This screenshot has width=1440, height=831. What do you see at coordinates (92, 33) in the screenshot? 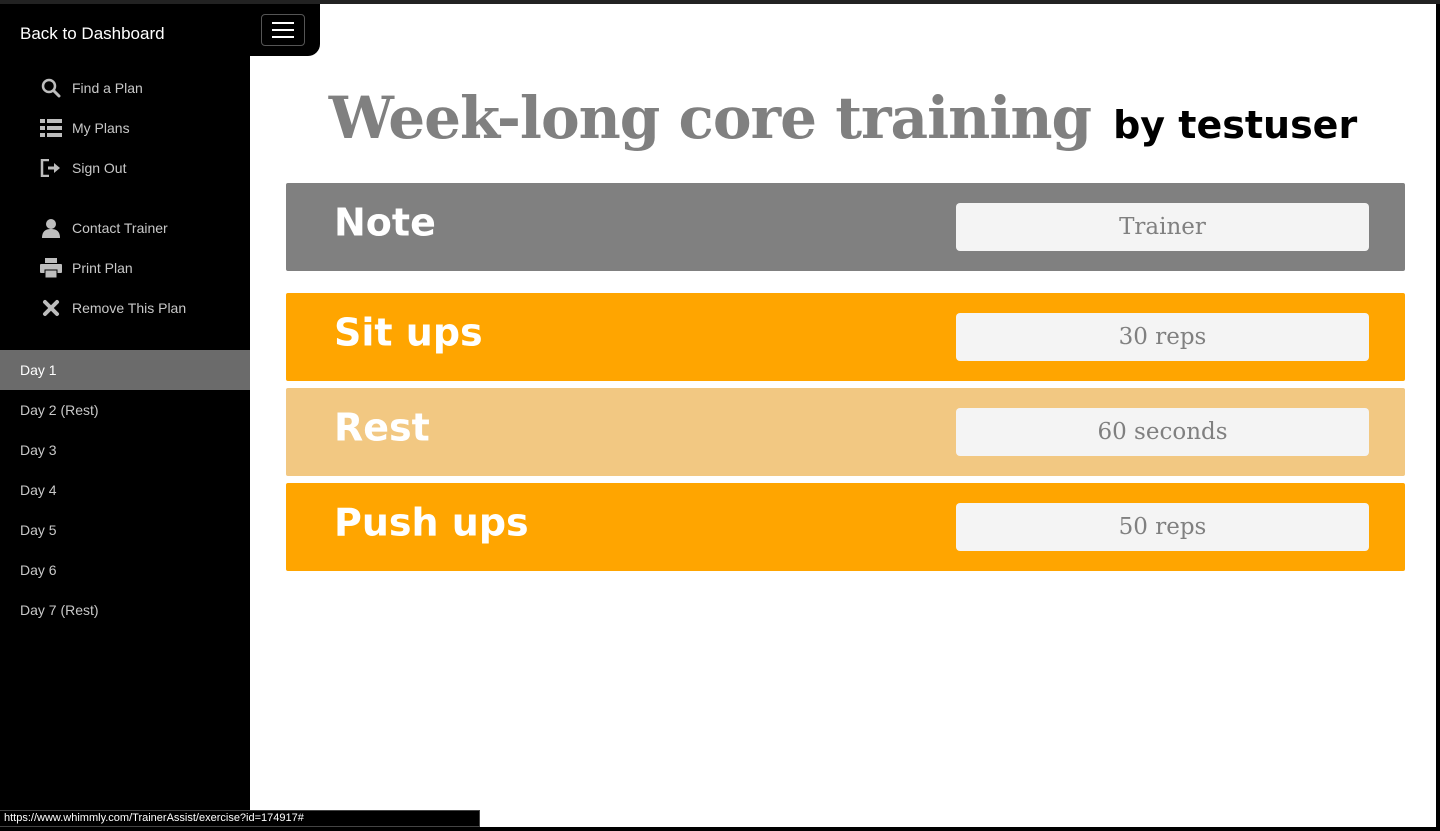
I see `back-to-dashboard-link: Back to Dashboard` at bounding box center [92, 33].